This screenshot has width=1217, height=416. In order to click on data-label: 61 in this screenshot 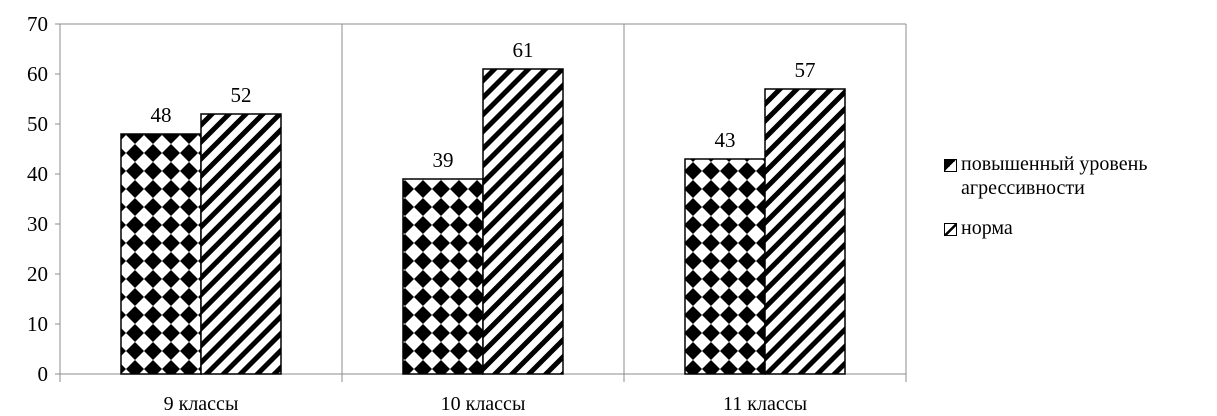, I will do `click(523, 50)`.